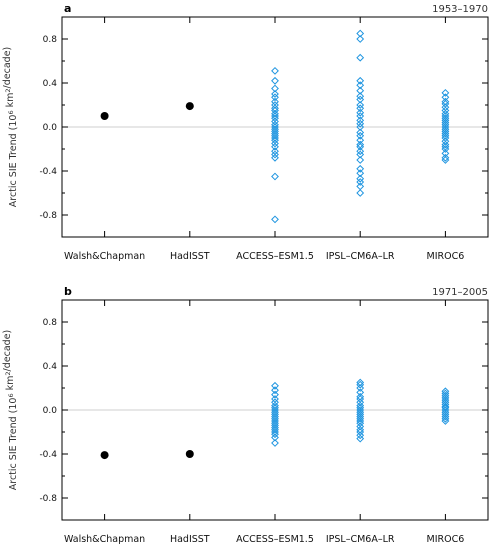 The image size is (500, 550). Describe the element at coordinates (446, 539) in the screenshot. I see `x-tick-label: MIROC6` at that location.